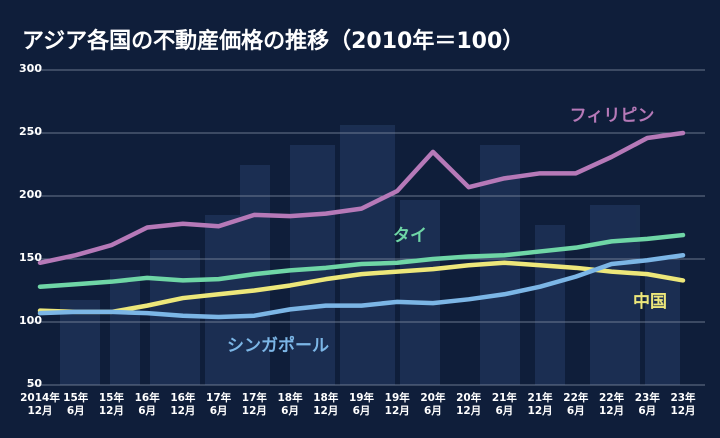  What do you see at coordinates (254, 404) in the screenshot?
I see `x-tick-label: 17年 12月` at bounding box center [254, 404].